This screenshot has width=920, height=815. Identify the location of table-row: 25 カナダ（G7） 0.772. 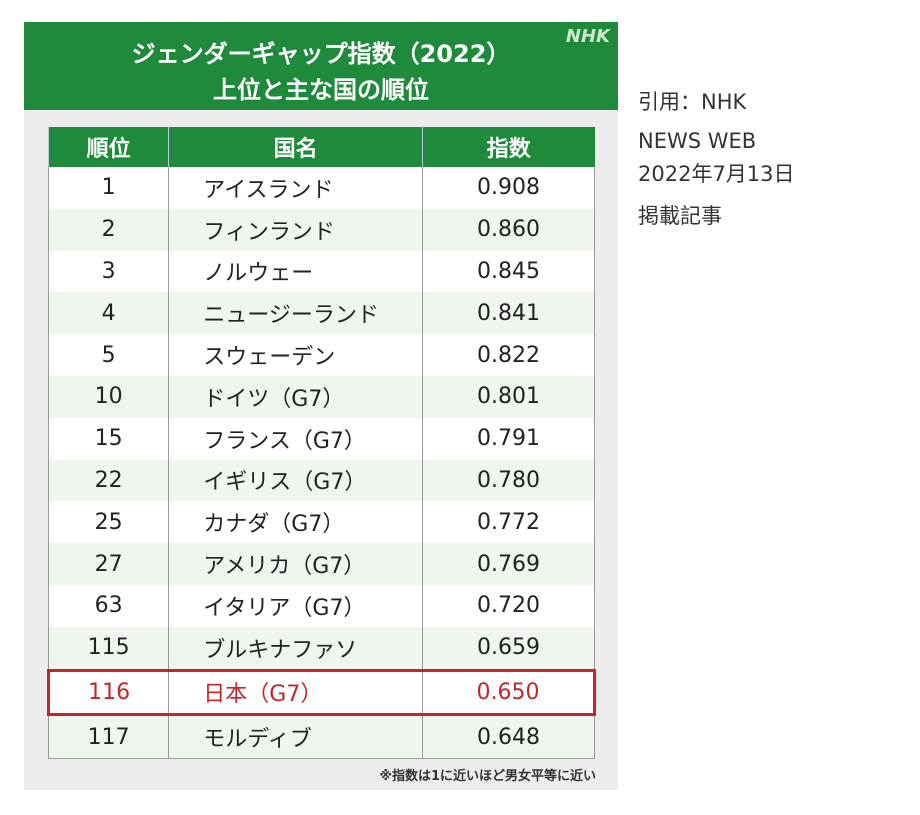
(321, 522).